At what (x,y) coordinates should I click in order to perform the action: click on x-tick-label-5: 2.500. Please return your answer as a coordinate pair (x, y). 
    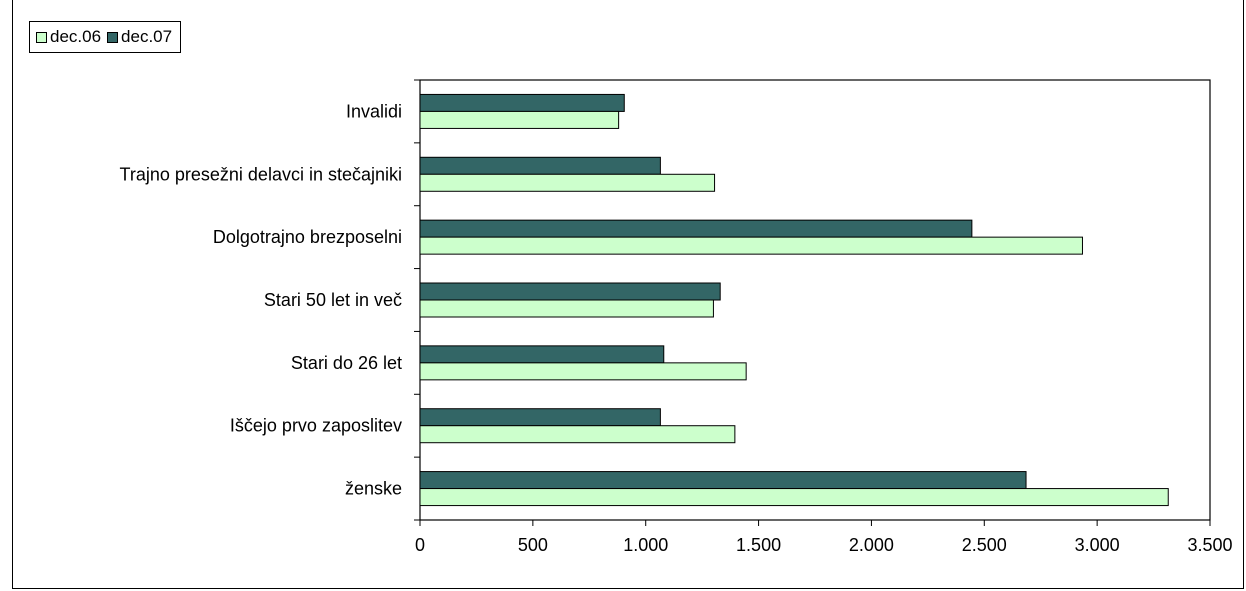
    Looking at the image, I should click on (984, 545).